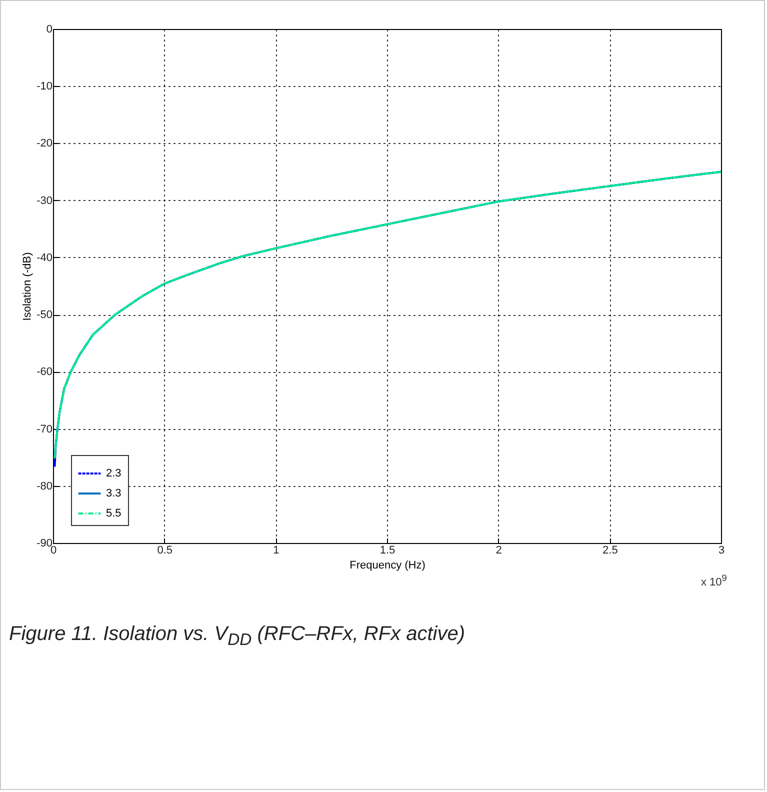  I want to click on legend-label: 5.5, so click(114, 514).